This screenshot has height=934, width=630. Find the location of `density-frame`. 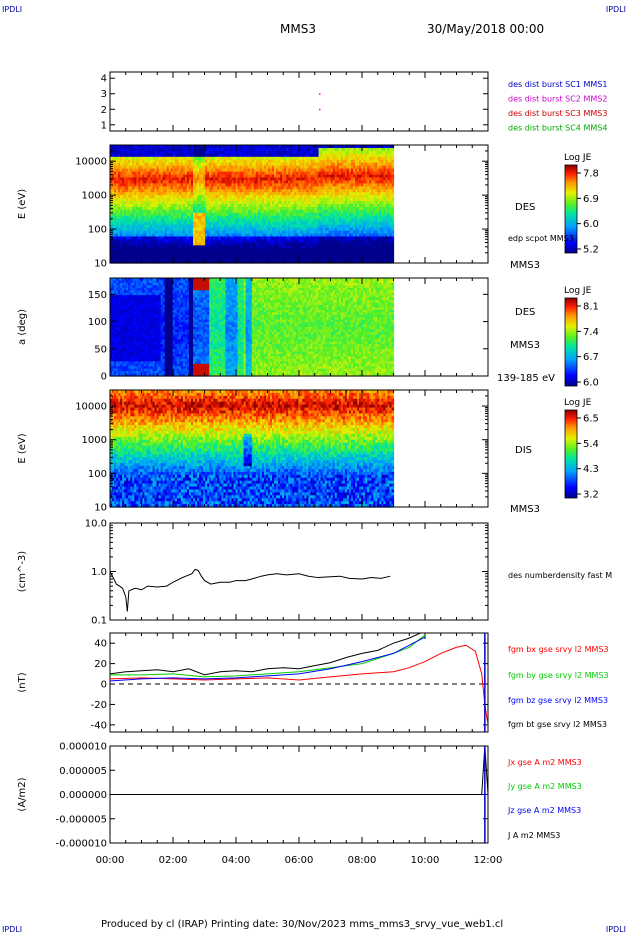

density-frame is located at coordinates (299, 571).